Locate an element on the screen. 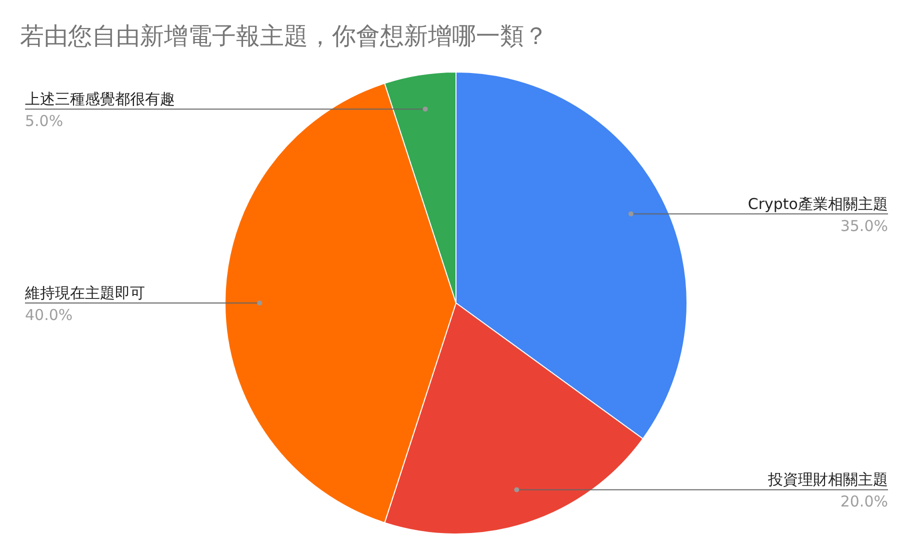  data-label: 40.0% is located at coordinates (49, 315).